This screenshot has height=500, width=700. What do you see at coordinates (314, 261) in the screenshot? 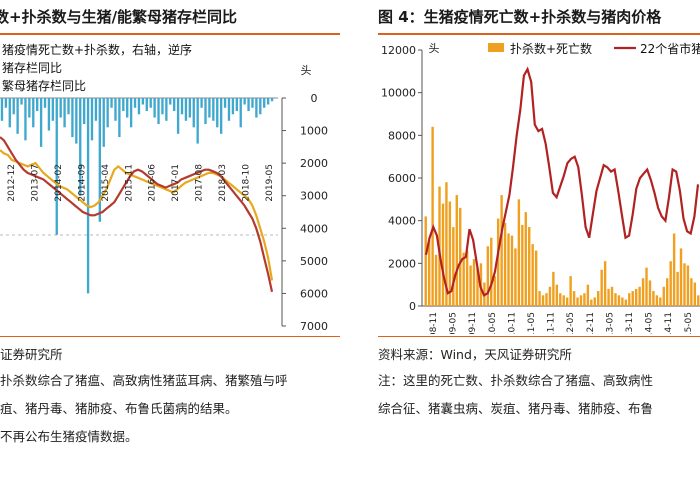
I see `left-right-axis-tick-label: 5000` at bounding box center [314, 261].